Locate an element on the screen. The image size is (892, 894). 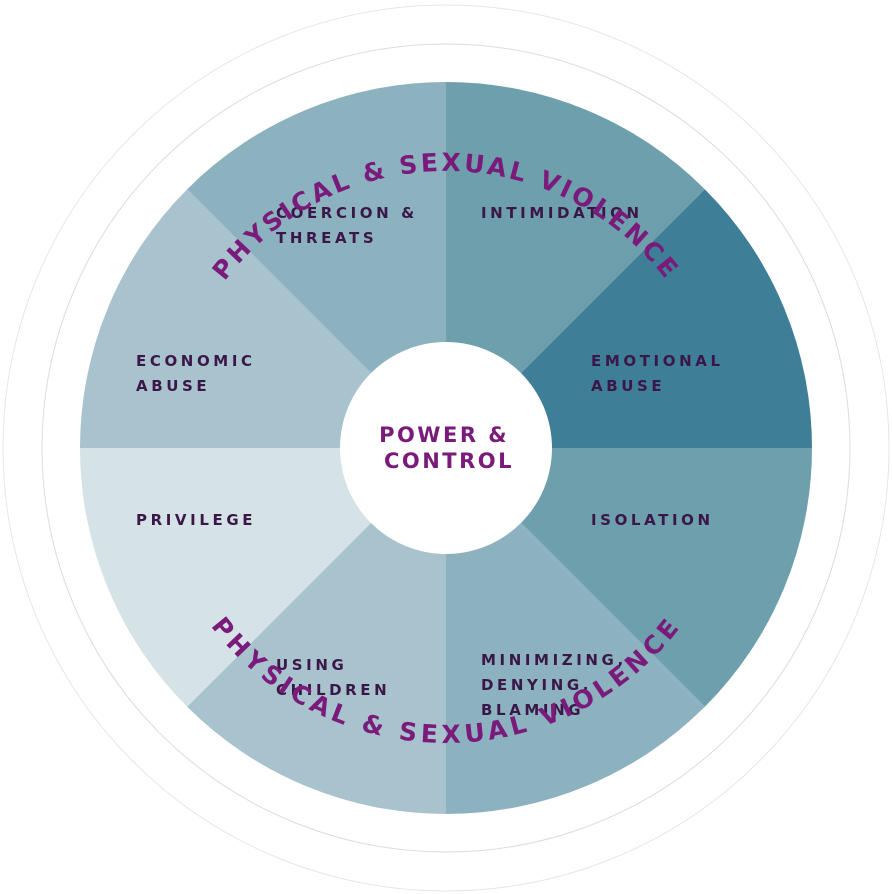
segment-label-line: INTIMIDATION is located at coordinates (562, 213).